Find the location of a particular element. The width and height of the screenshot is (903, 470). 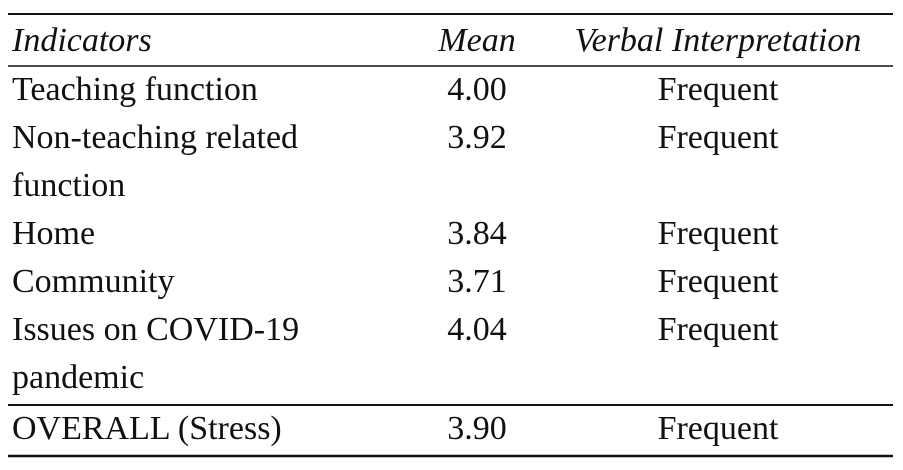

header-cell: Mean is located at coordinates (476, 40).